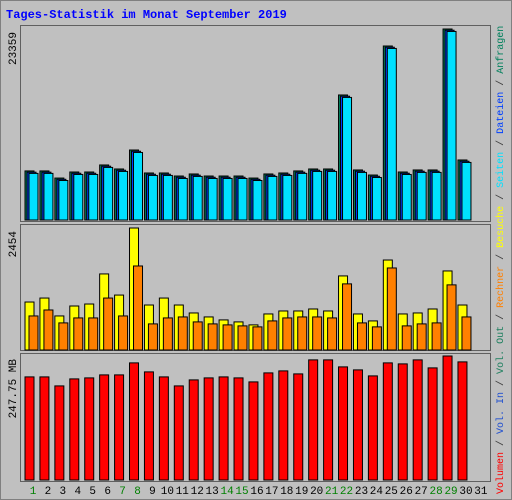 The width and height of the screenshot is (512, 500). What do you see at coordinates (63, 492) in the screenshot?
I see `x-tick-label: 3` at bounding box center [63, 492].